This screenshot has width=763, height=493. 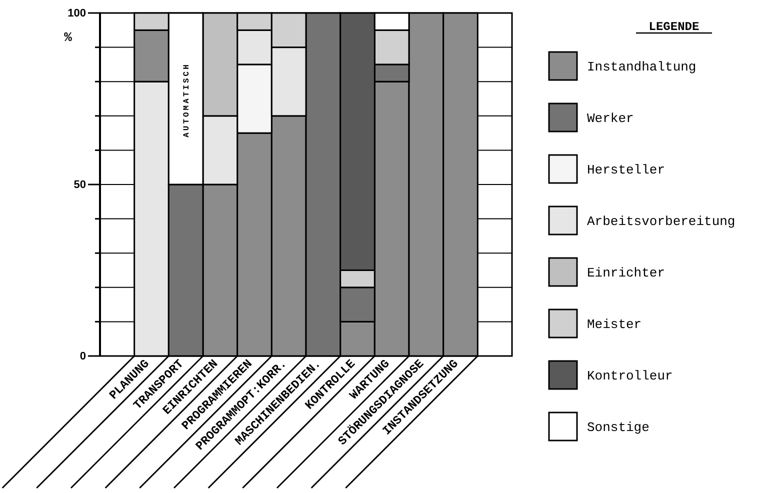 What do you see at coordinates (610, 118) in the screenshot?
I see `legend-label: Werker` at bounding box center [610, 118].